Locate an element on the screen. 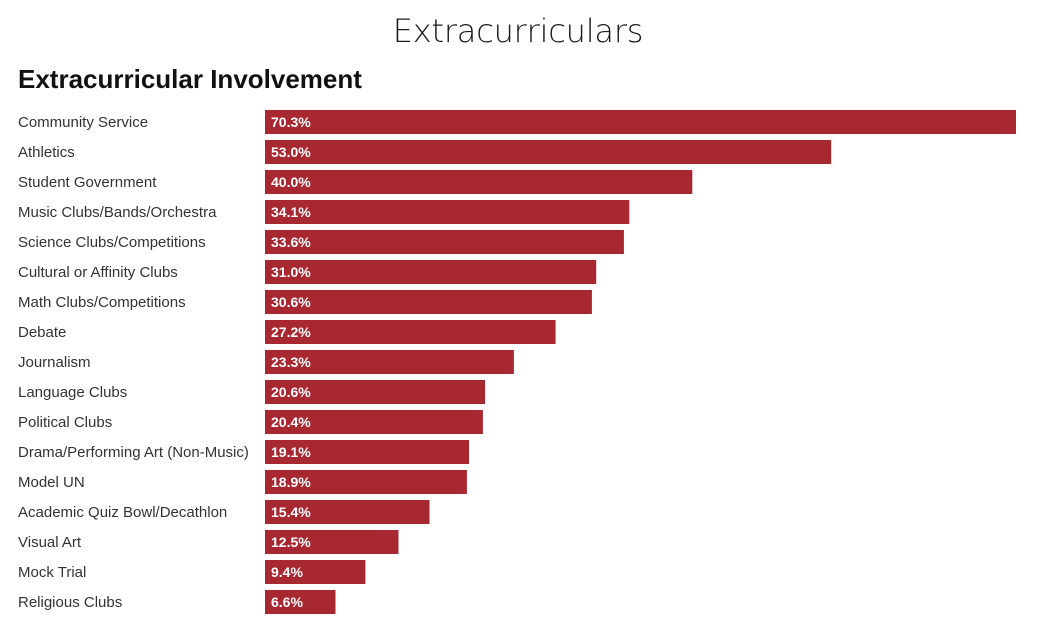  category-label: Visual Art is located at coordinates (50, 542).